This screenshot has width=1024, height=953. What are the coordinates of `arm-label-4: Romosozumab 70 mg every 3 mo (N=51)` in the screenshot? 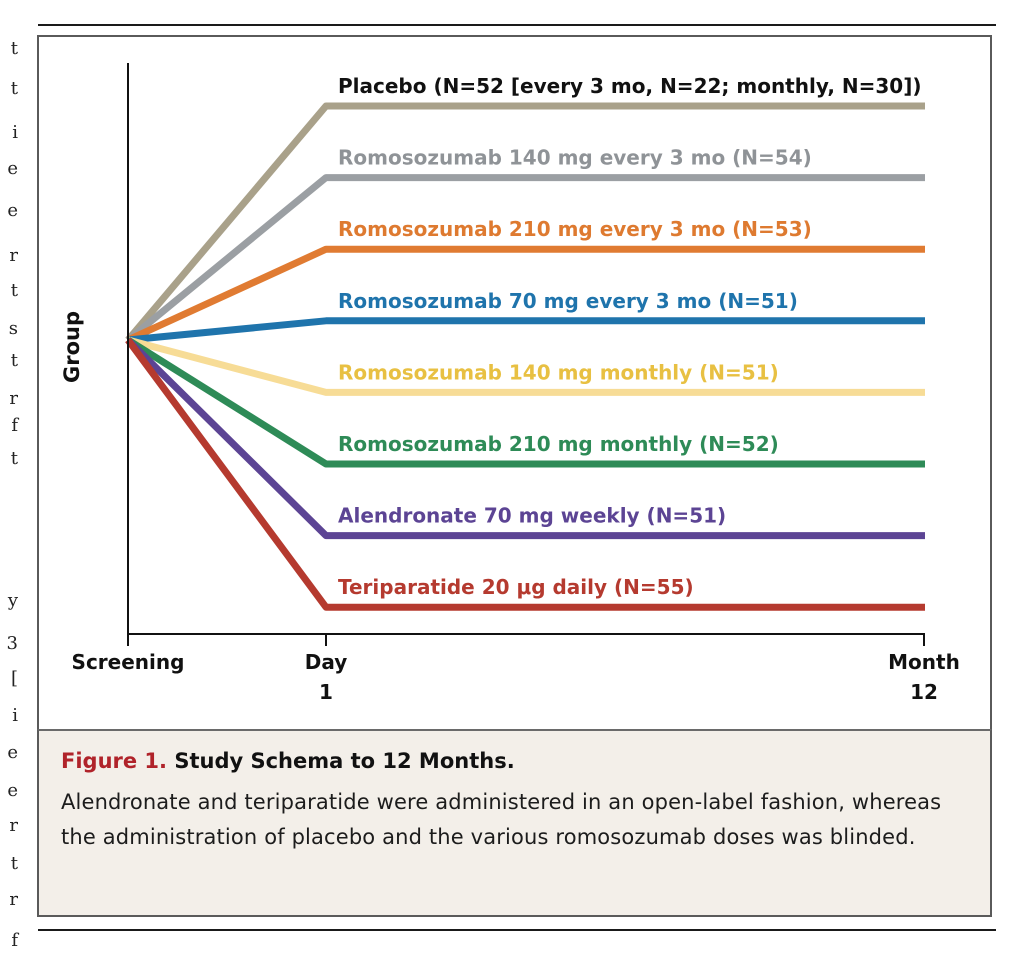 It's located at (568, 301).